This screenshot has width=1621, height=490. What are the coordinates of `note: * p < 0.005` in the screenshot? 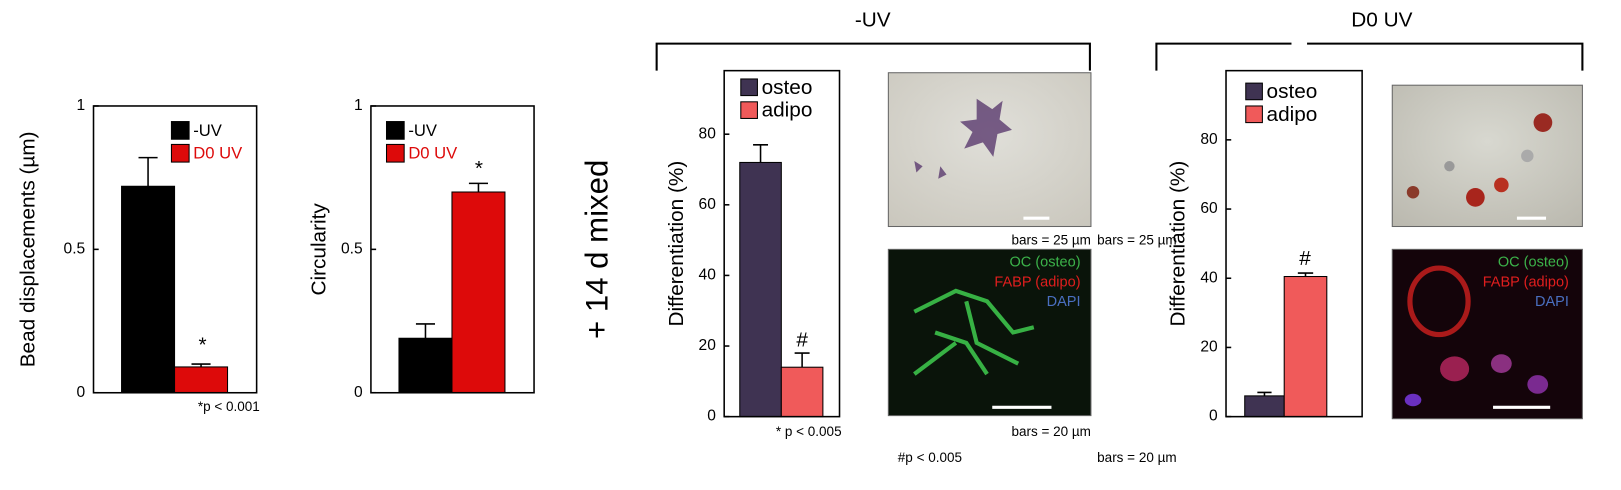 It's located at (809, 431).